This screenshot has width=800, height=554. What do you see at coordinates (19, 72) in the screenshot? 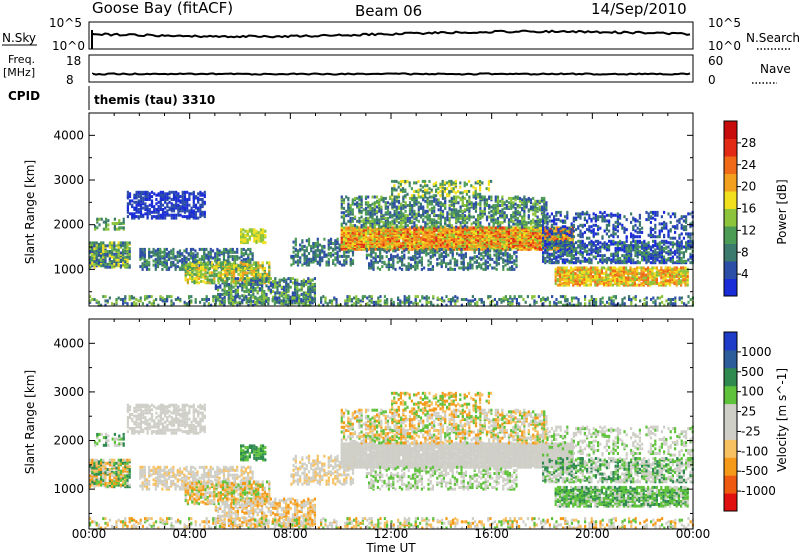
I see `freq-unit: [MHz]` at bounding box center [19, 72].